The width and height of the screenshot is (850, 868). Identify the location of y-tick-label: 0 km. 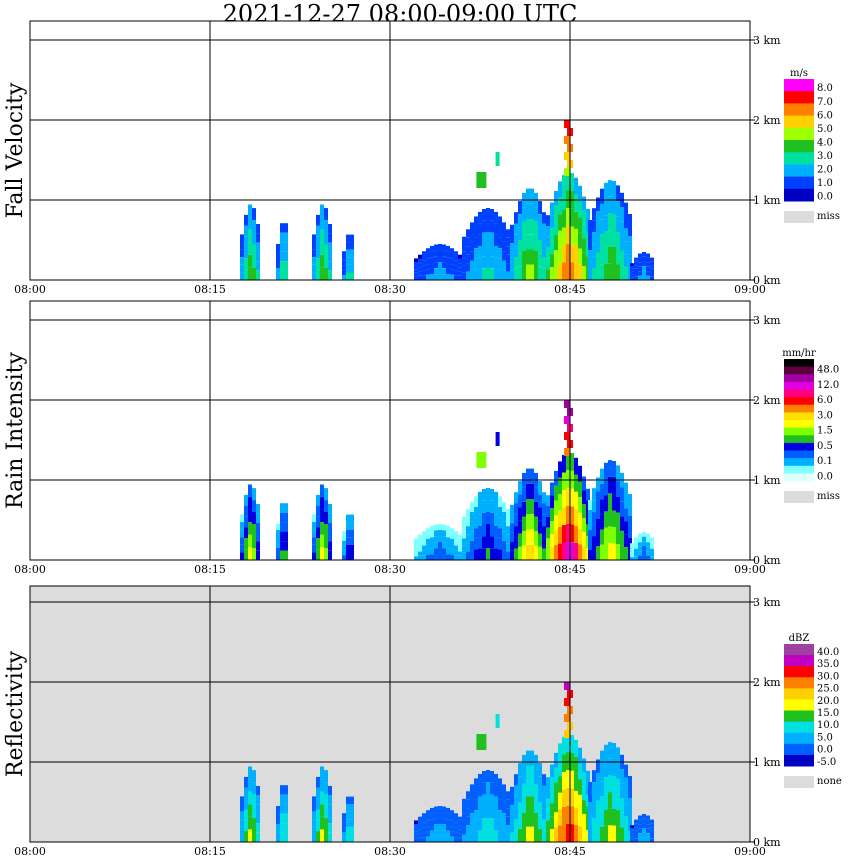
(767, 560).